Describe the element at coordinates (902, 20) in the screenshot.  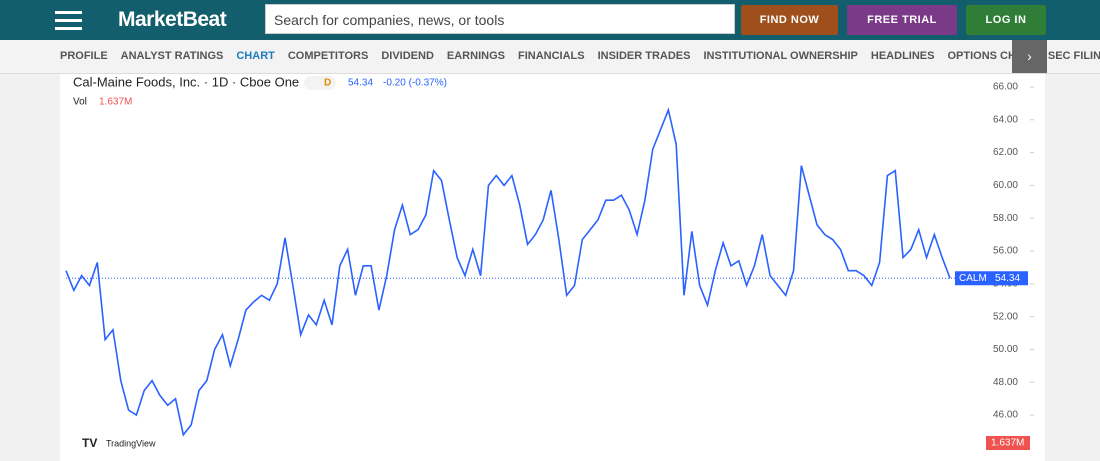
I see `free-trial-button: FREE TRIAL` at that location.